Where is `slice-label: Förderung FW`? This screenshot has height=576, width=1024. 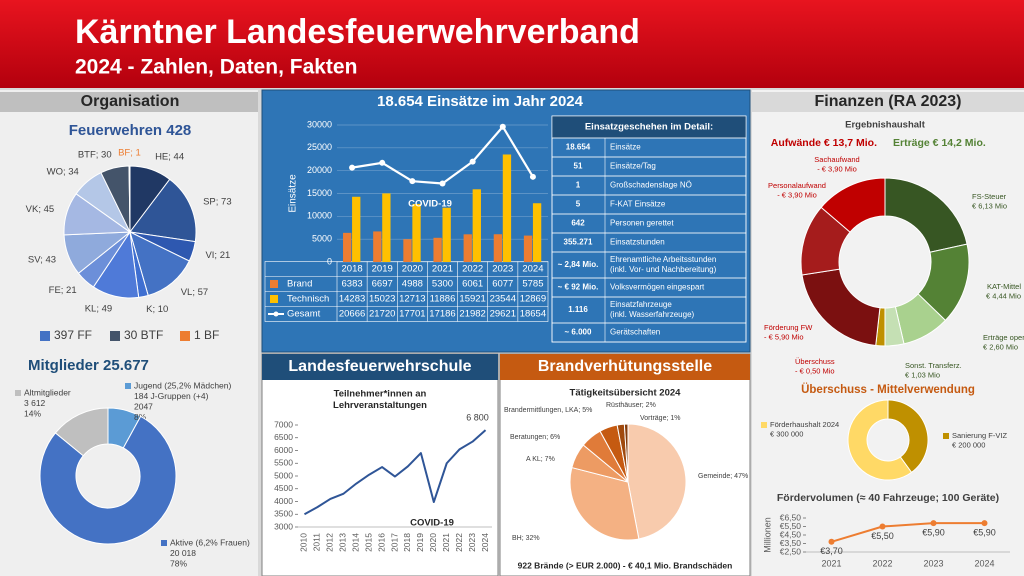 slice-label: Förderung FW is located at coordinates (788, 327).